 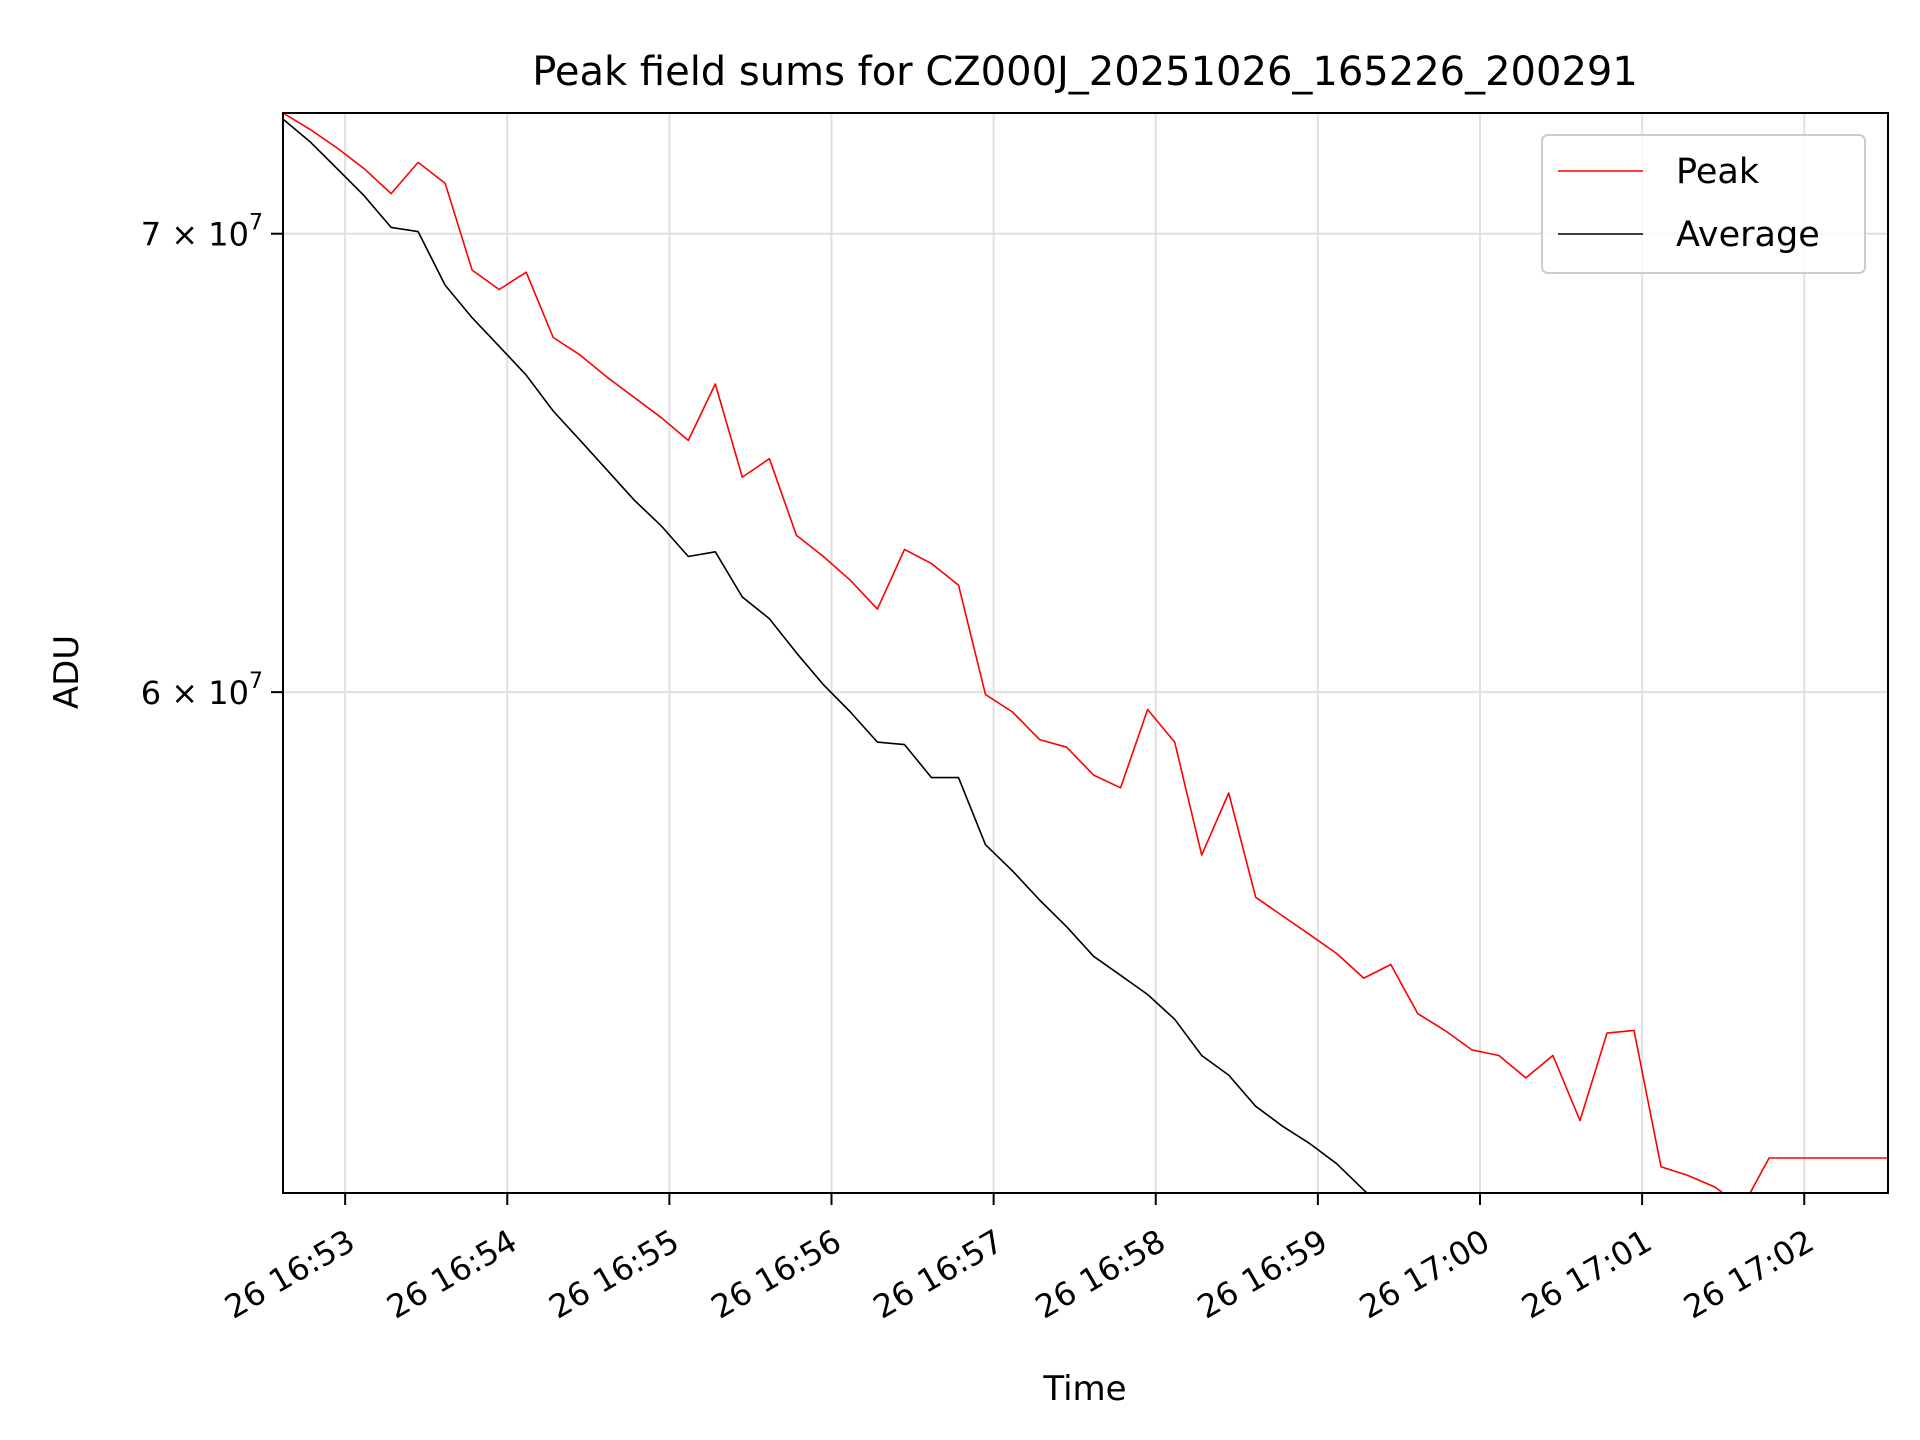 I want to click on legend: Peak Average, so click(x=1703, y=204).